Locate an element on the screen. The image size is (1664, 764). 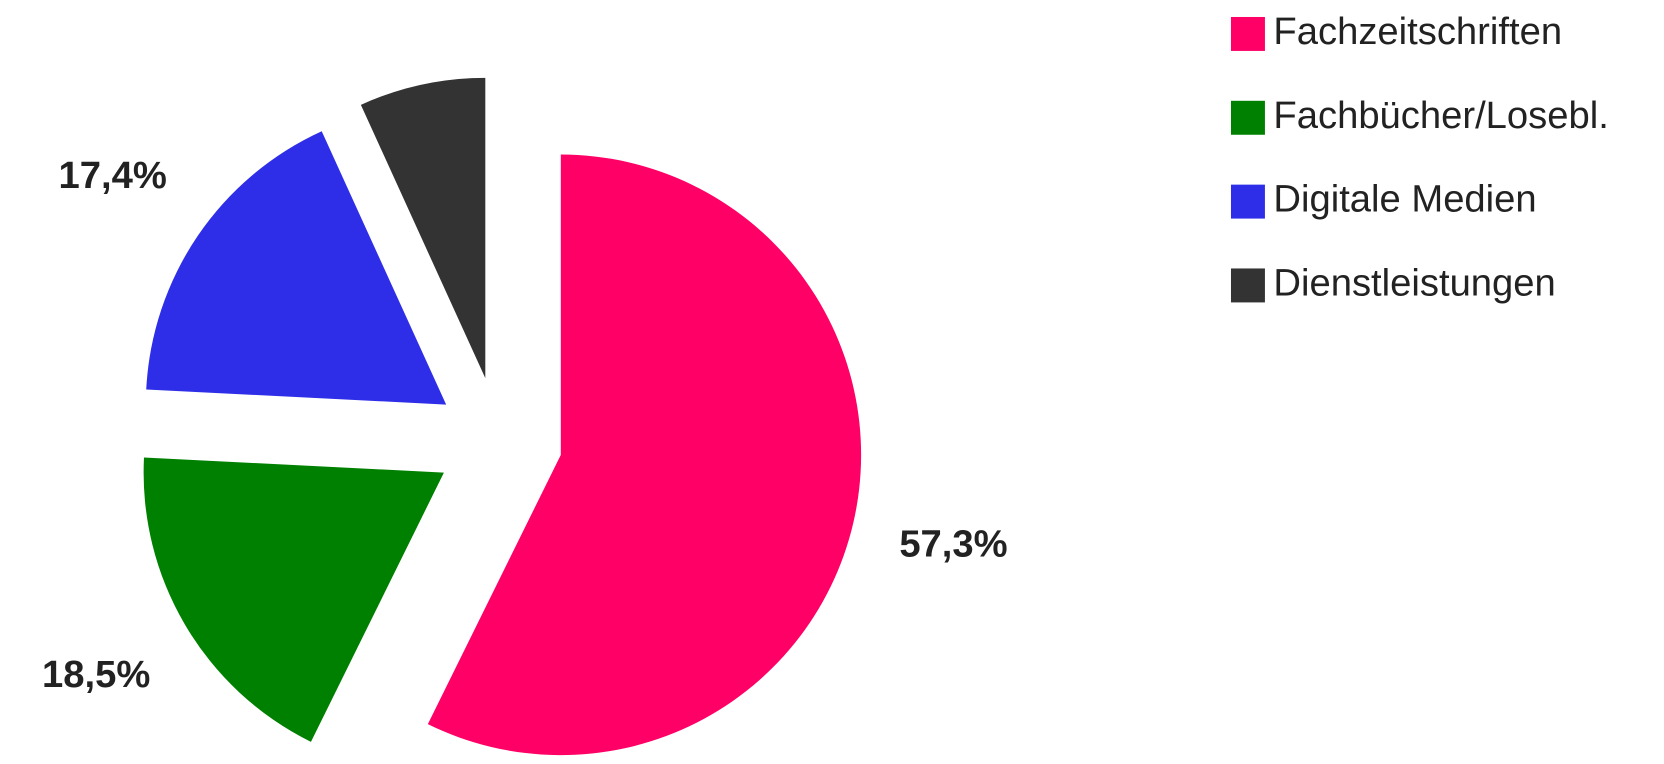
legend-label: Fachzeitschriften is located at coordinates (1417, 31).